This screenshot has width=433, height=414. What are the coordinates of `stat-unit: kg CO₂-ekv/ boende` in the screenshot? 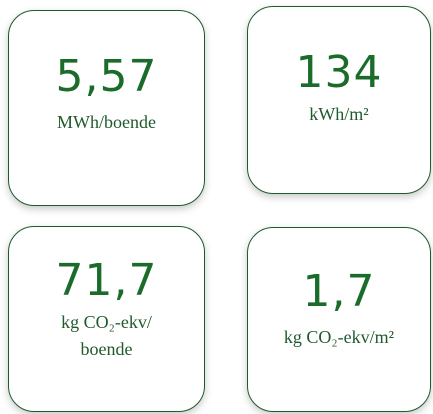 It's located at (106, 335).